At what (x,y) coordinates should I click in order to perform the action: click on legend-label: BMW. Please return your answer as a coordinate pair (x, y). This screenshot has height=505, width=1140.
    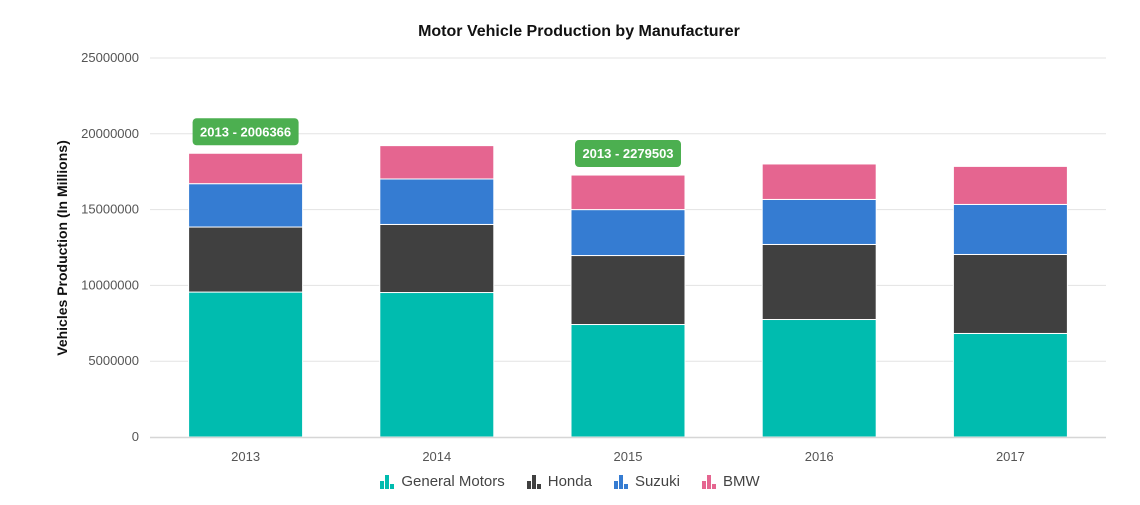
    Looking at the image, I should click on (741, 481).